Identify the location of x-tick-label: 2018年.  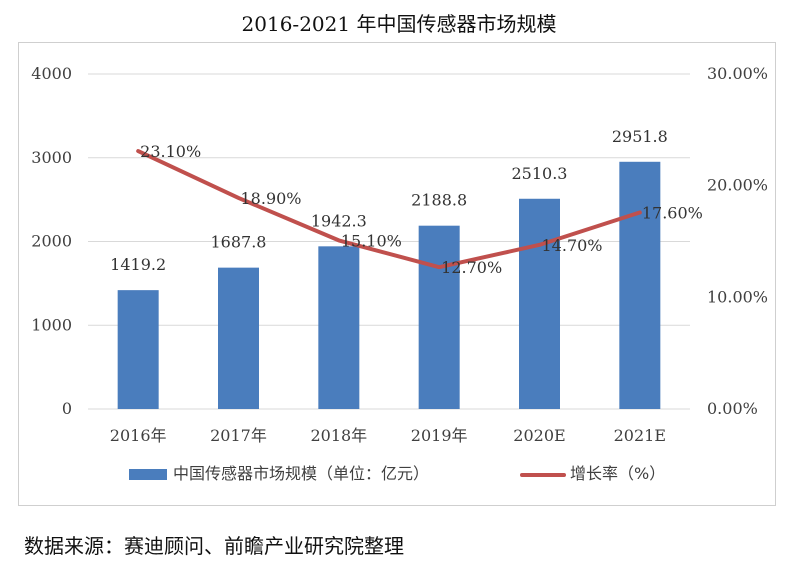
(338, 435).